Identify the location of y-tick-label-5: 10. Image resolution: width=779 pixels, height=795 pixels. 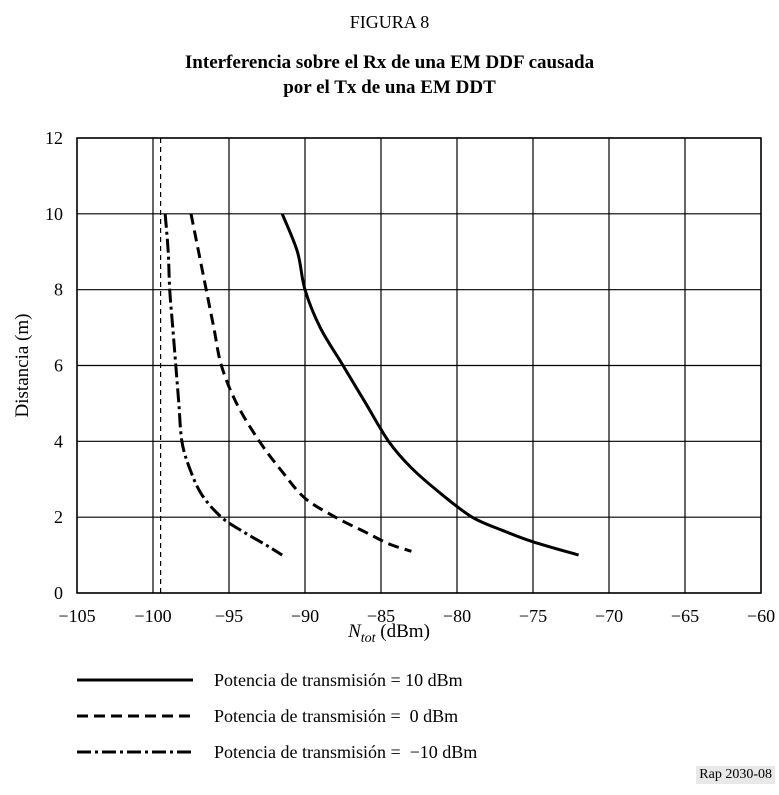
(54, 214).